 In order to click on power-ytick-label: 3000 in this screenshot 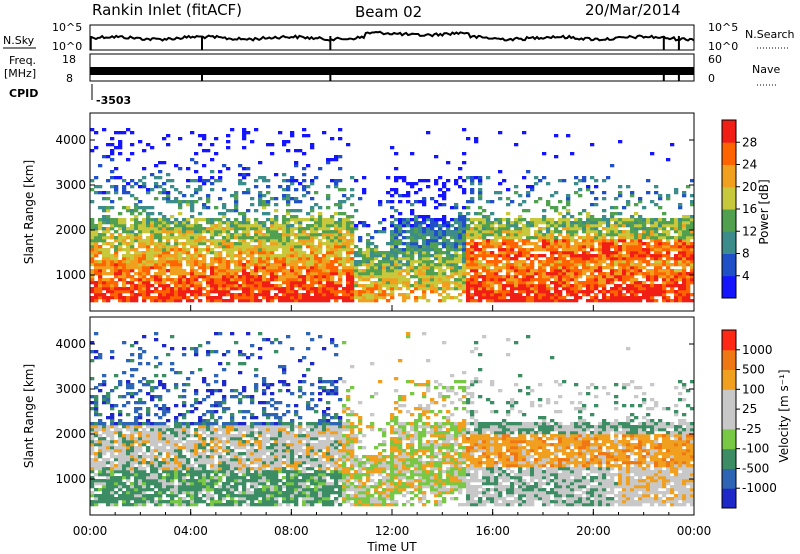, I will do `click(70, 185)`.